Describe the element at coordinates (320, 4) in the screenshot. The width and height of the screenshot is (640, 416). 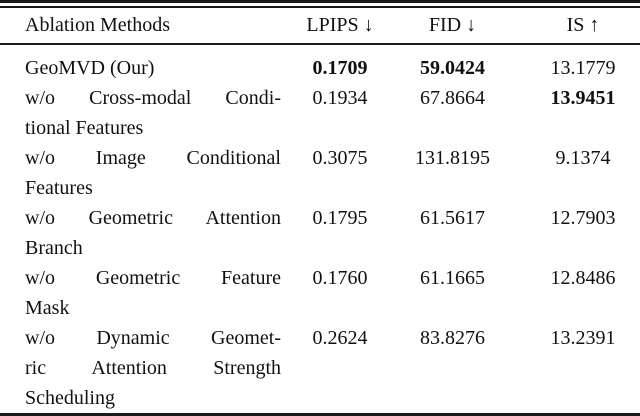
I see `table-top-rule` at that location.